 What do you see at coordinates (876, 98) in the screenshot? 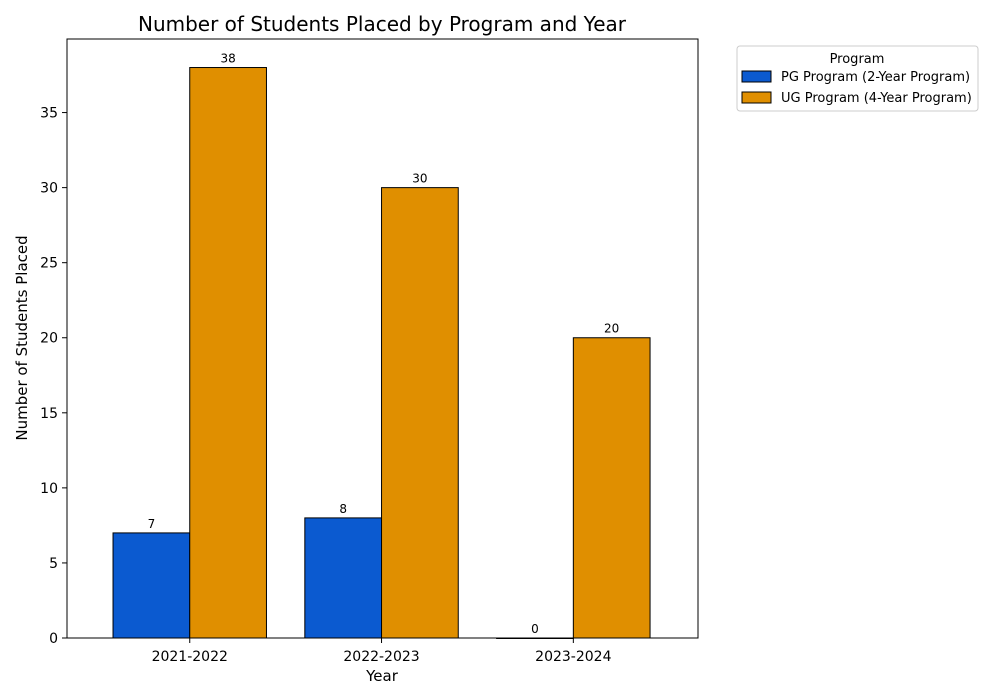
I see `legend-label-ug: UG Program (4-Year Program)` at bounding box center [876, 98].